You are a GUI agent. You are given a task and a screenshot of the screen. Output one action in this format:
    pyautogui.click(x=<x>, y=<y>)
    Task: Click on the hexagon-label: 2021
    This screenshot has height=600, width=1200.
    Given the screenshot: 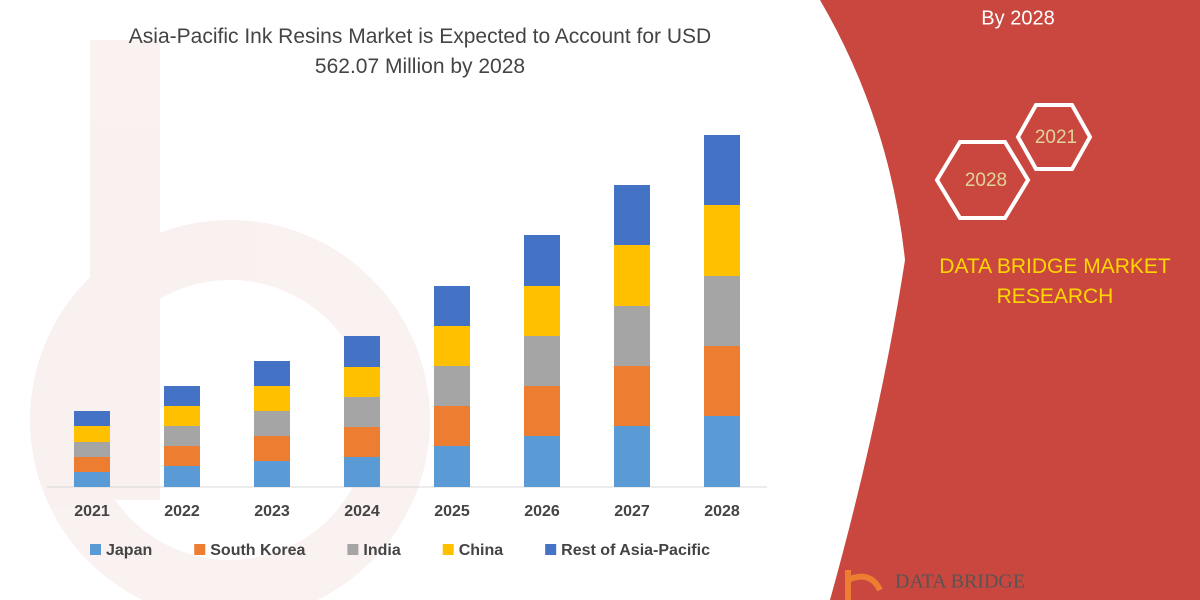 What is the action you would take?
    pyautogui.click(x=1056, y=137)
    